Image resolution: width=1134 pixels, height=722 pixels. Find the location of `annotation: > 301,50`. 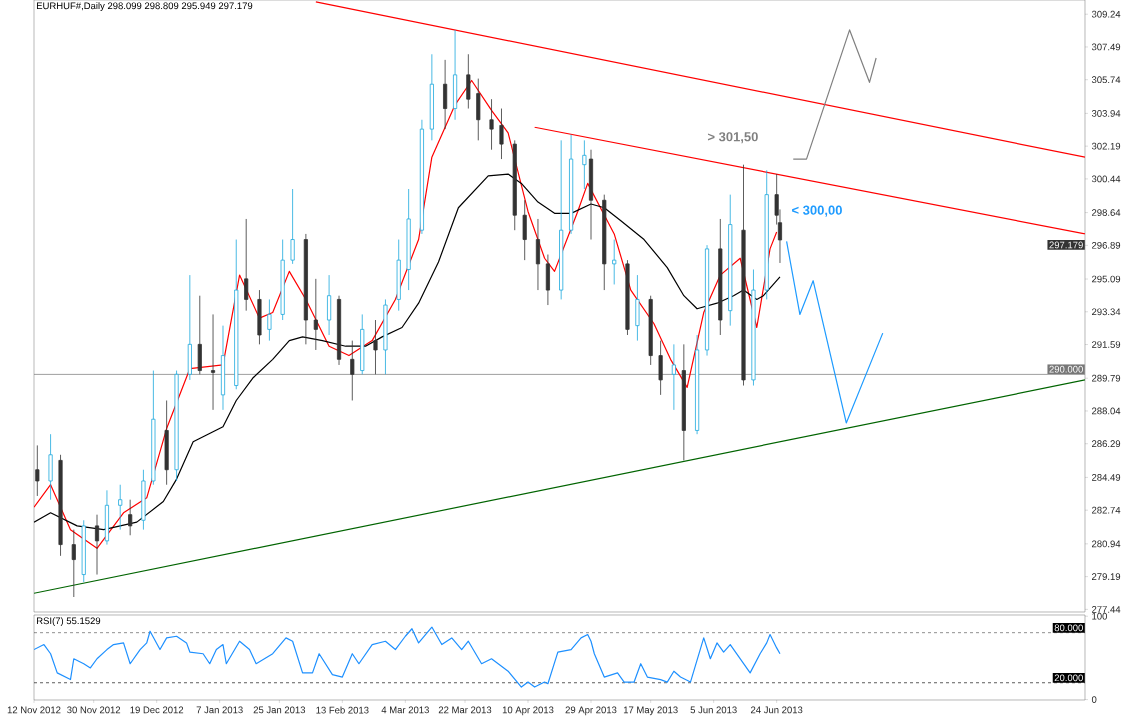

annotation: > 301,50 is located at coordinates (732, 138).